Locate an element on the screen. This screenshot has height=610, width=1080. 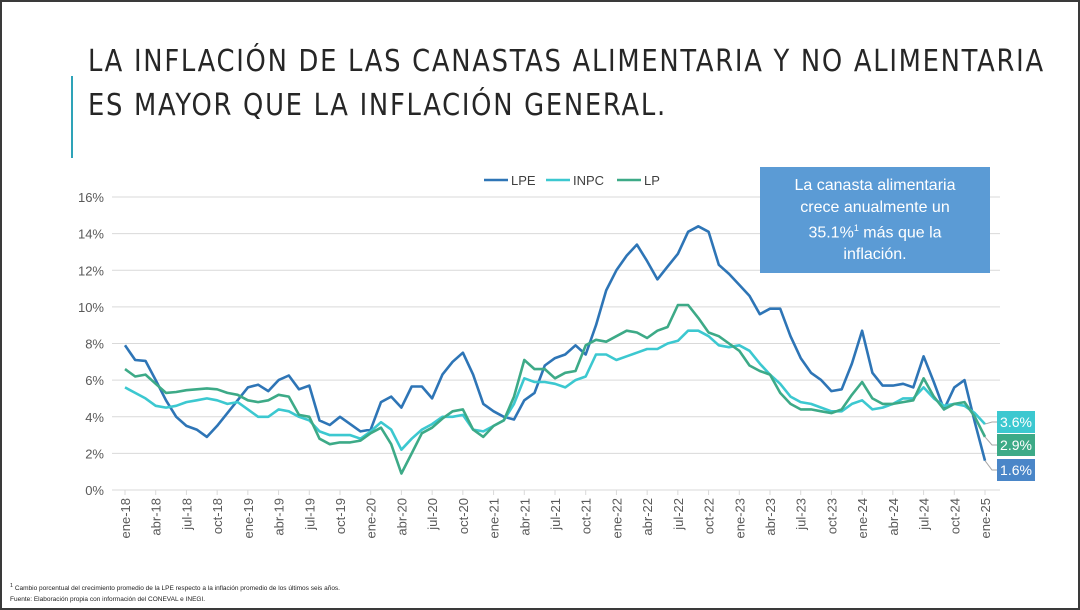
x-tick-label: oct-20 is located at coordinates (463, 516).